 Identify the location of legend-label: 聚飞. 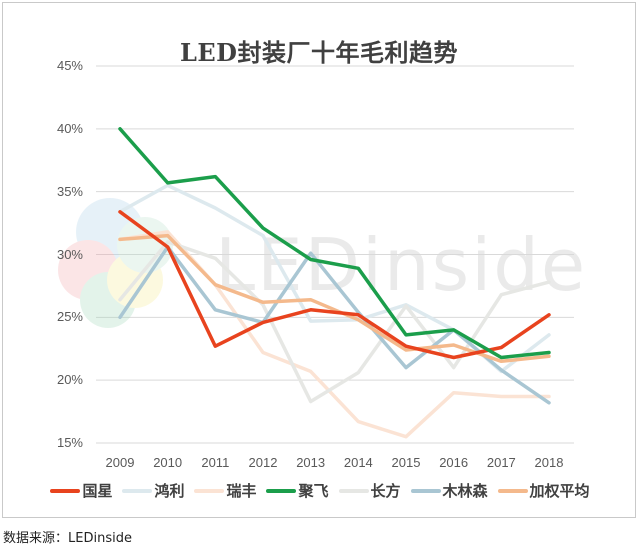
(313, 491).